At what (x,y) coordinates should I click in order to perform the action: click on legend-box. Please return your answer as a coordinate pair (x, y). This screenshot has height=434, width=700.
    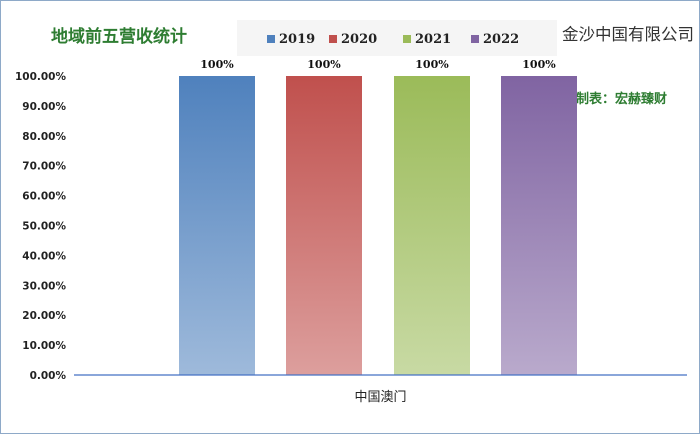
    Looking at the image, I should click on (397, 38).